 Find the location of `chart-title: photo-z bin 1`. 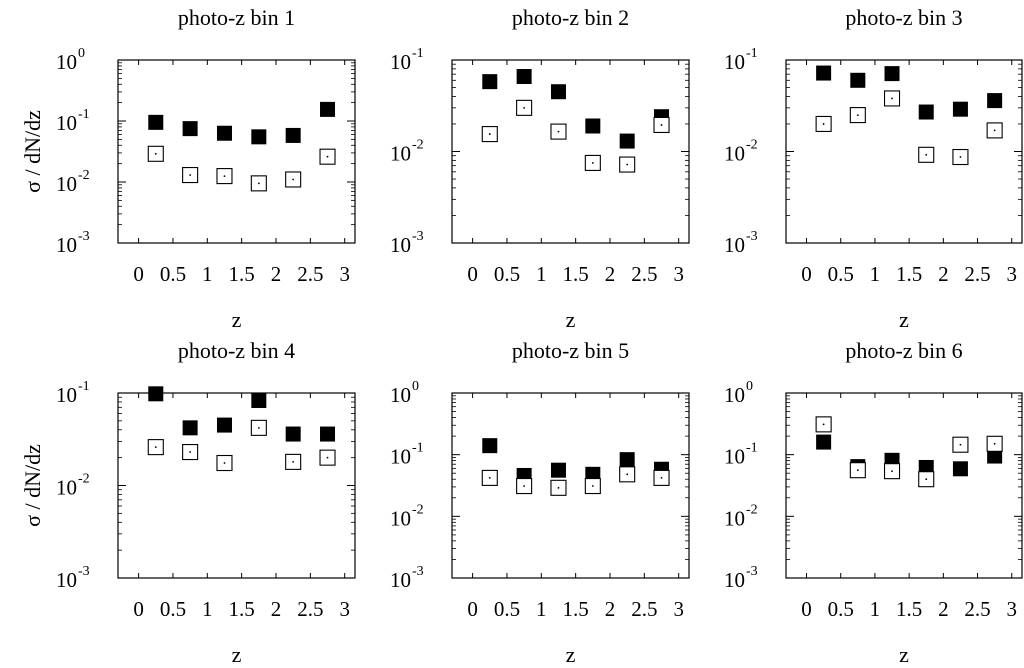

chart-title: photo-z bin 1 is located at coordinates (236, 17).